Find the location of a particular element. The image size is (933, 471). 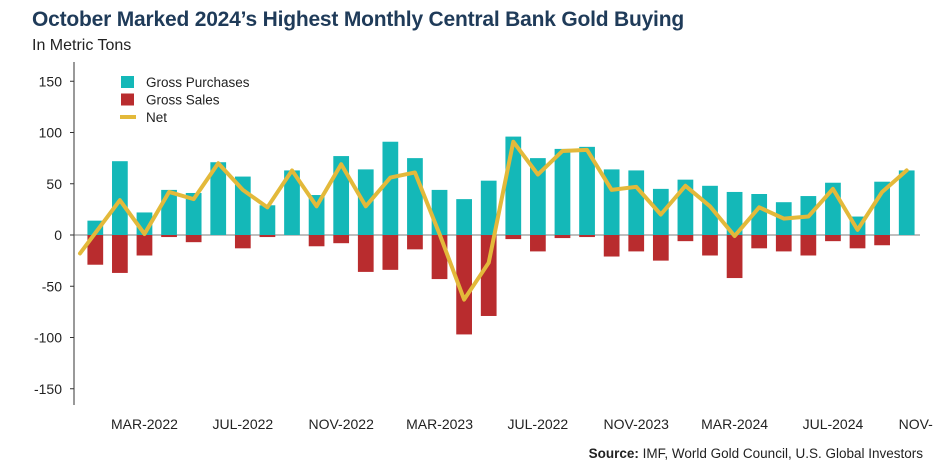

x-tick-label: MAR-2024 is located at coordinates (734, 424).